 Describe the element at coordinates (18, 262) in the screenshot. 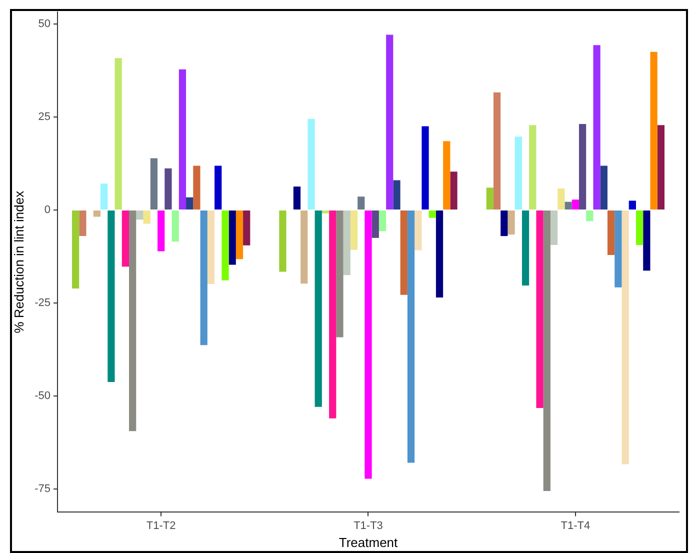

I see `y-axis-title: % Reduction in lint index` at that location.